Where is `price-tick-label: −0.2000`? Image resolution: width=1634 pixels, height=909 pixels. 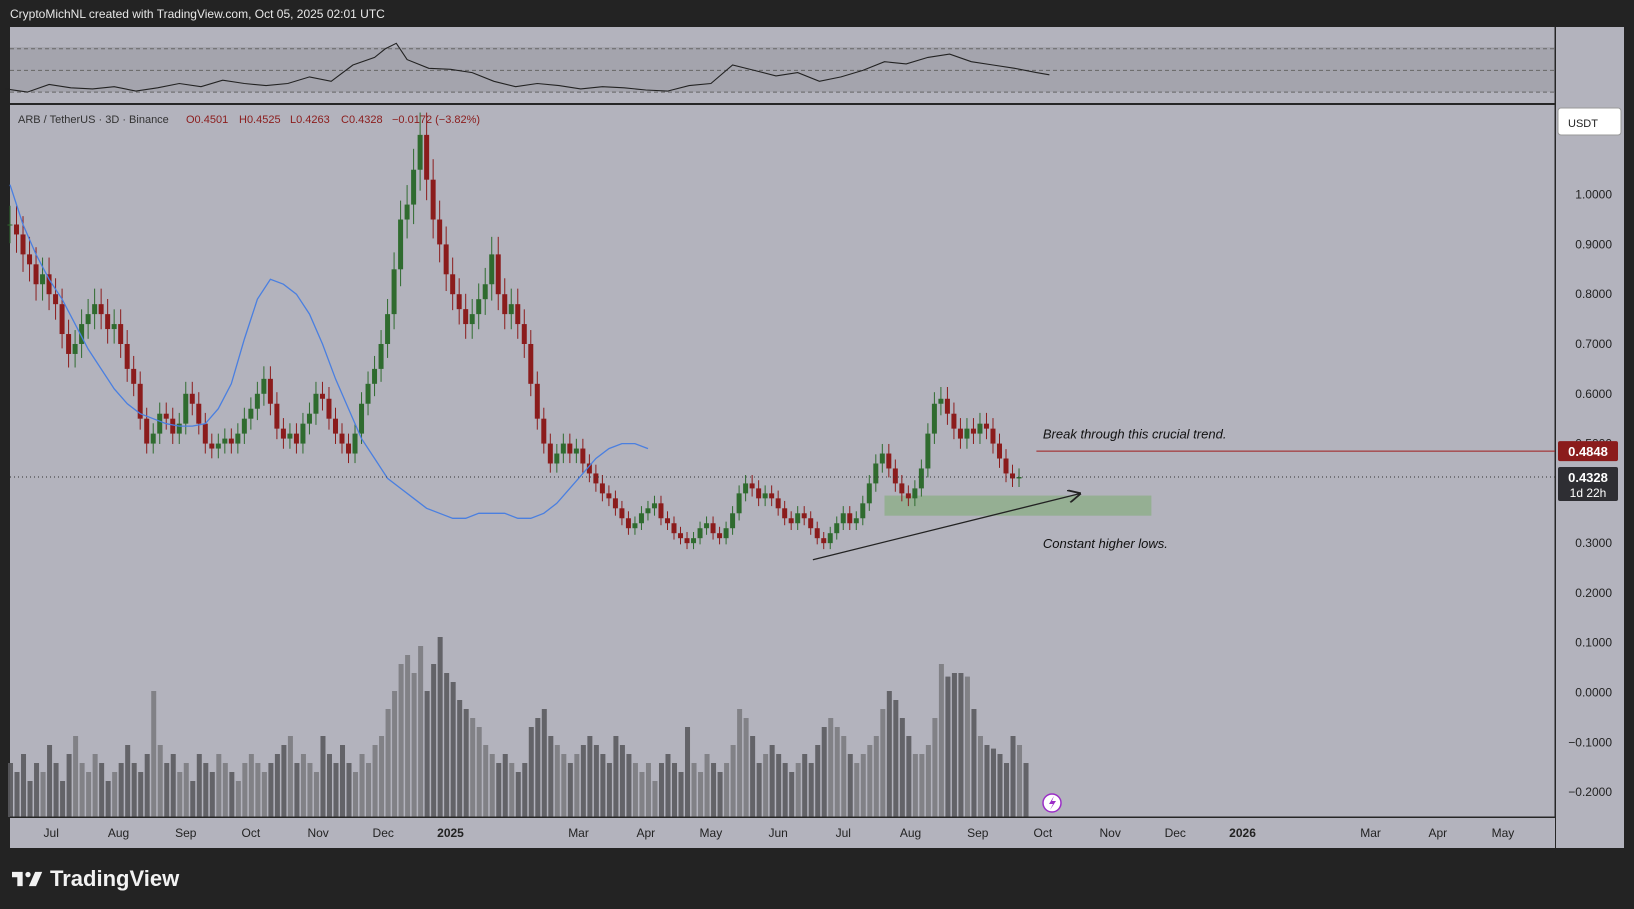
price-tick-label: −0.2000 is located at coordinates (1590, 792).